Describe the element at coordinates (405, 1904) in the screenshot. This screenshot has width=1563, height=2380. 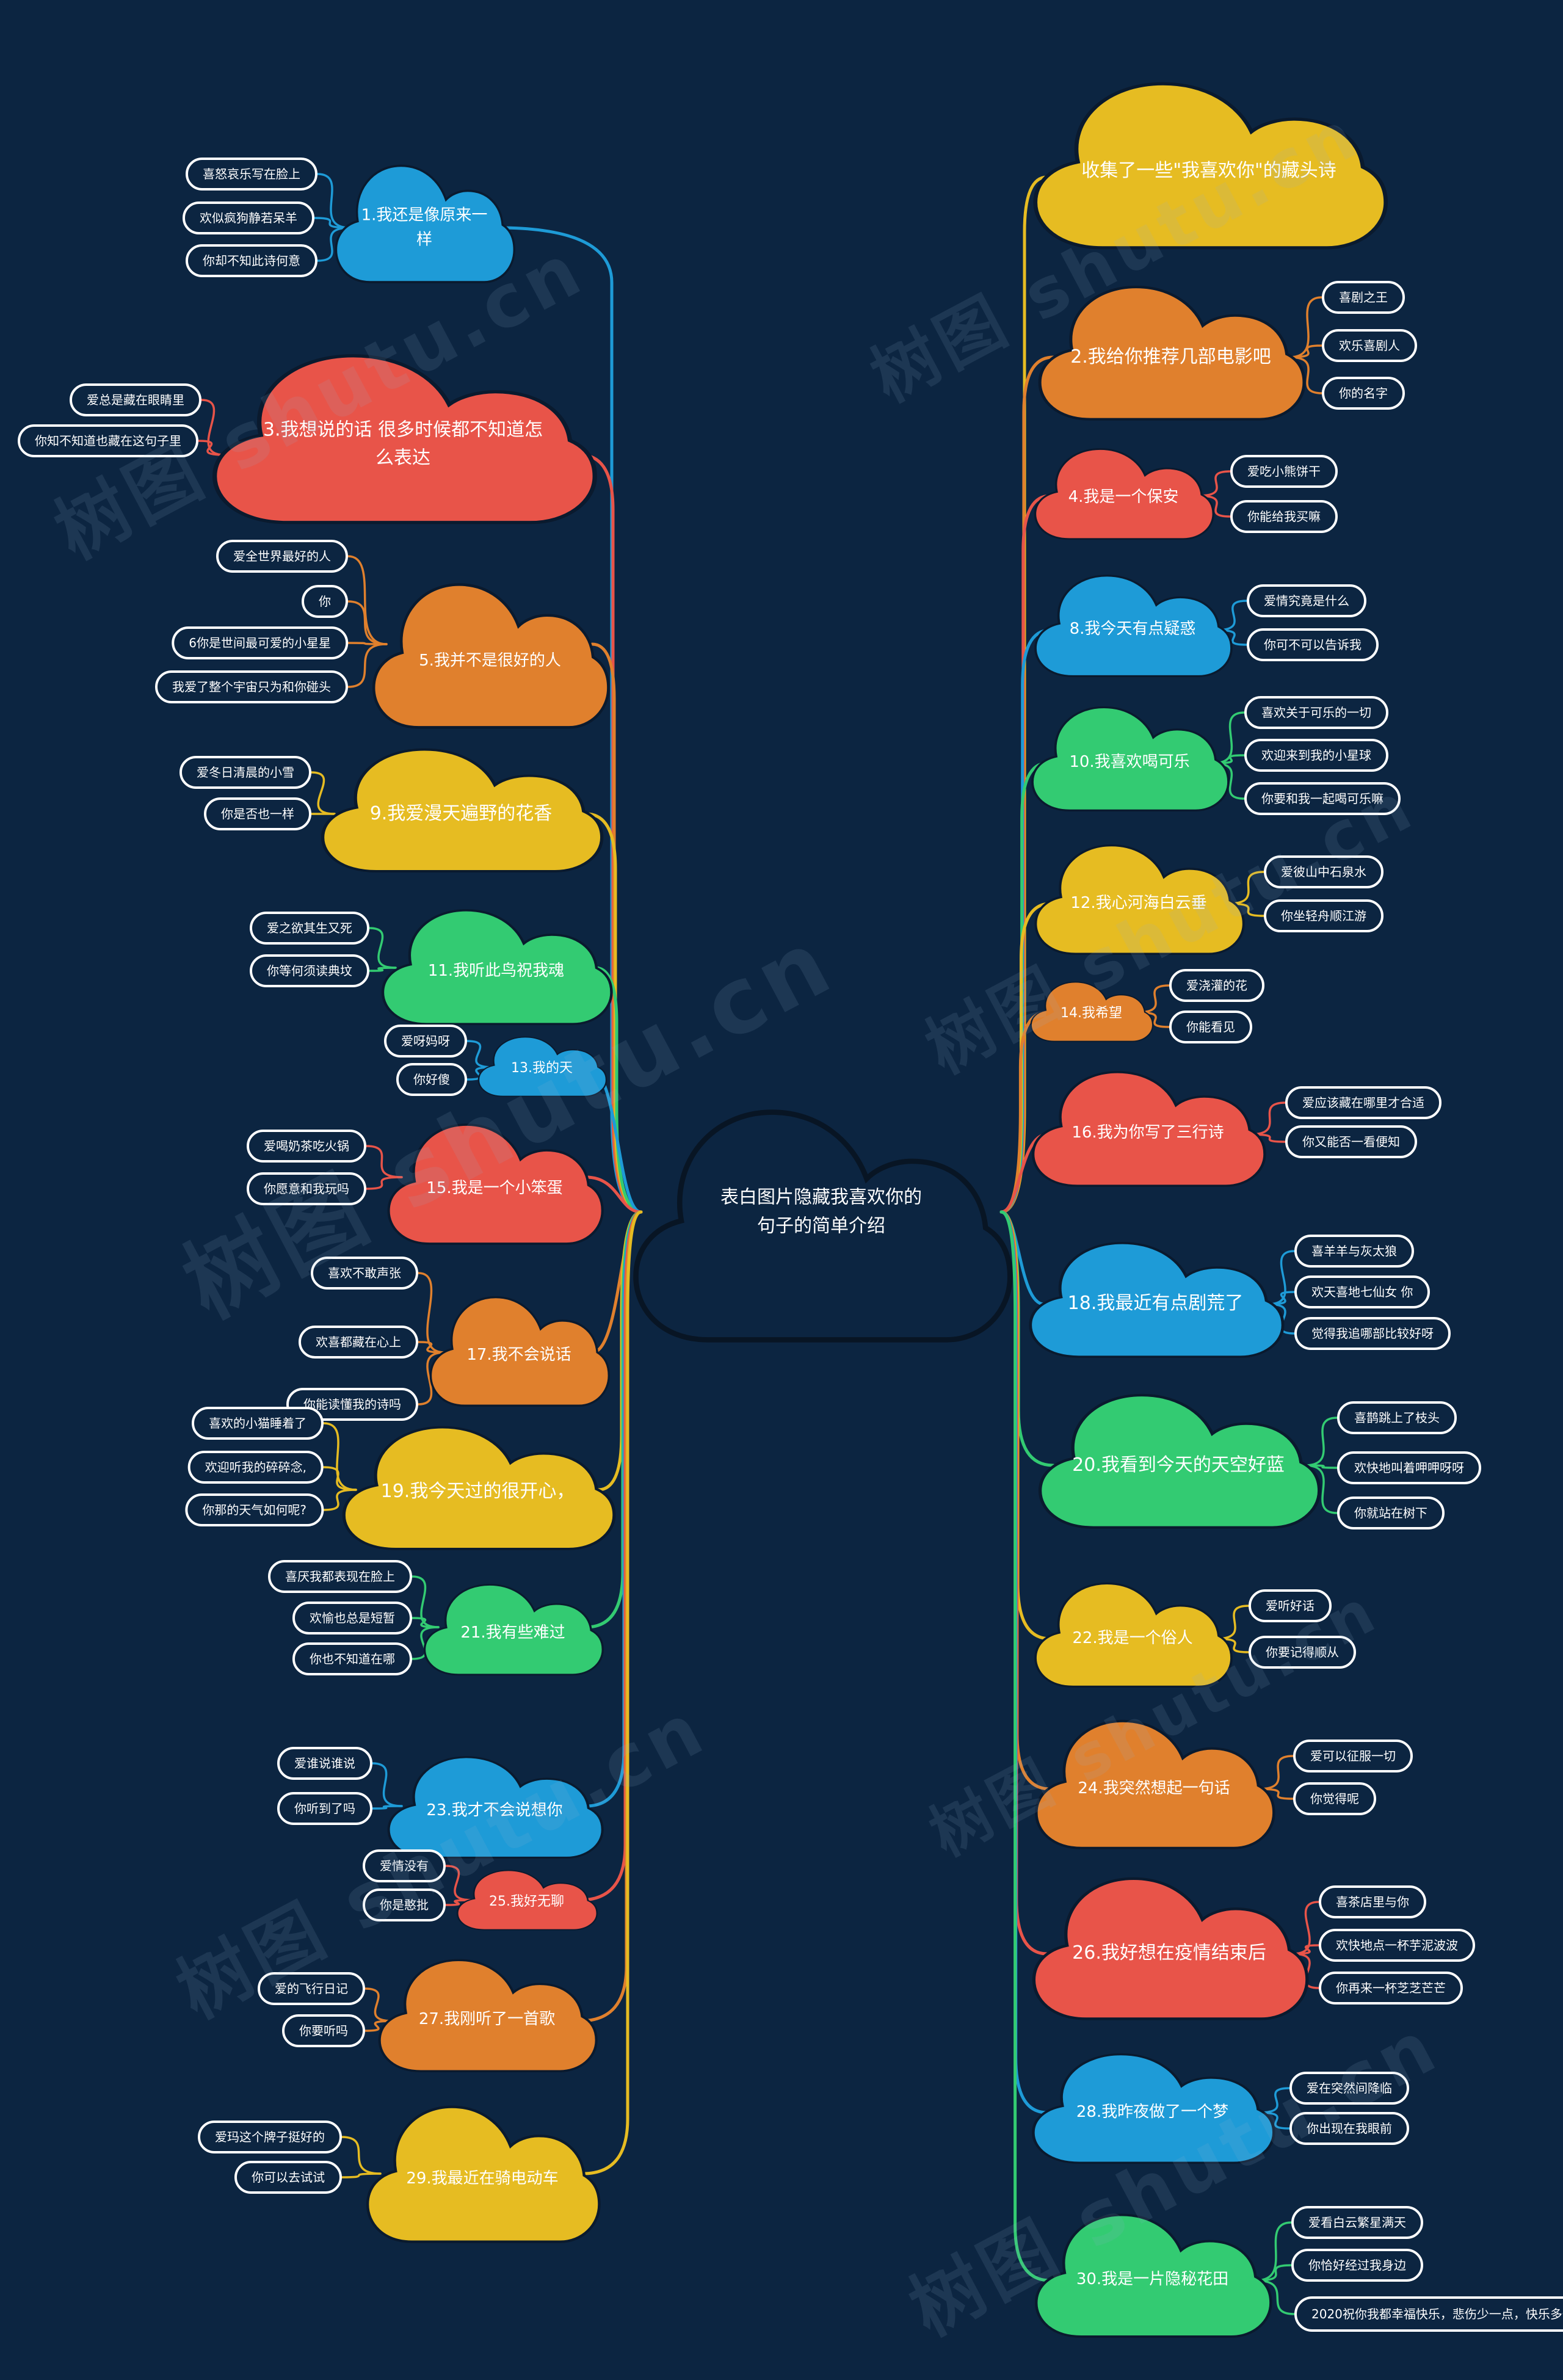
I see `branch-label: 你是憨批` at that location.